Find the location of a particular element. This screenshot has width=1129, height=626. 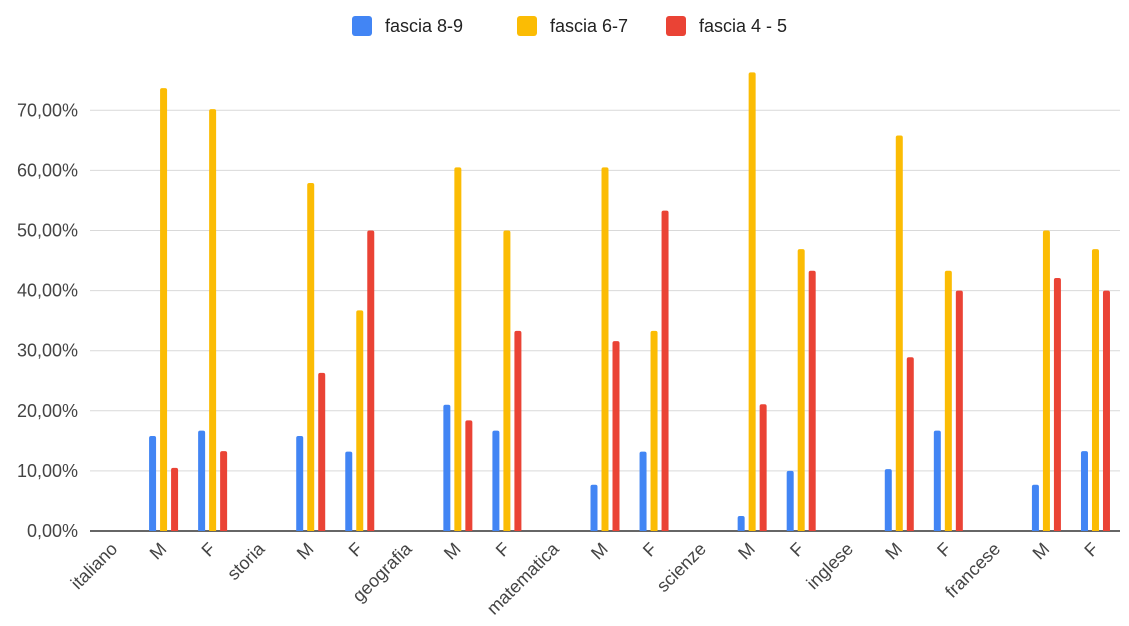

x-tick-label: scienze is located at coordinates (681, 567).